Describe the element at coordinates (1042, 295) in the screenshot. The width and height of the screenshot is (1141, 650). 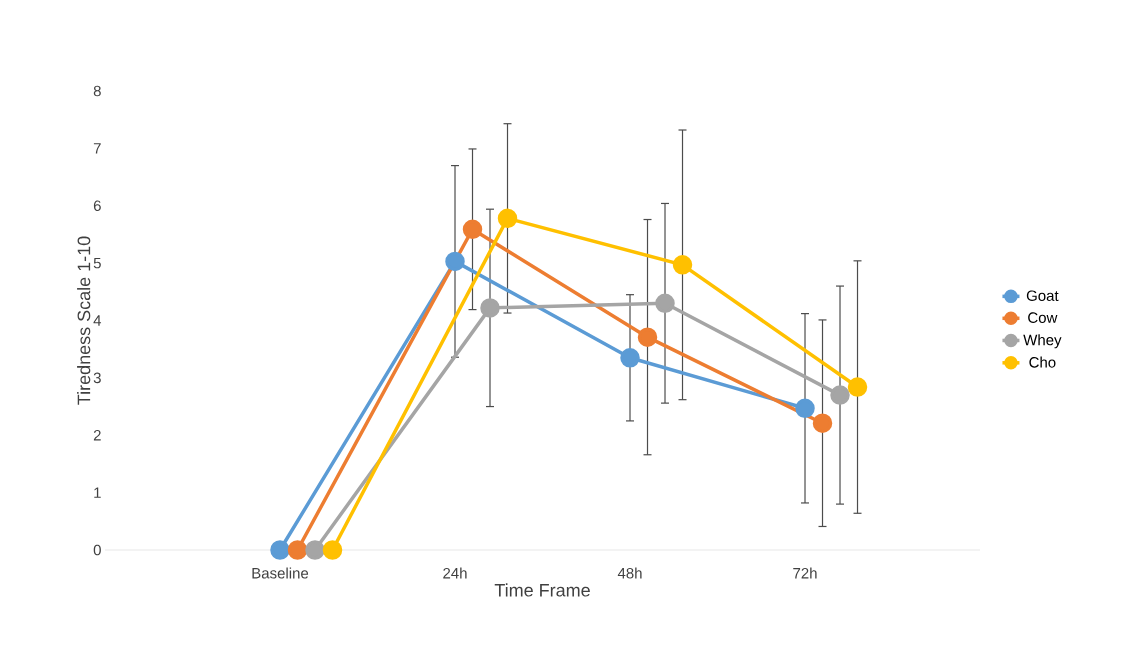
I see `legend-label: Goat` at that location.